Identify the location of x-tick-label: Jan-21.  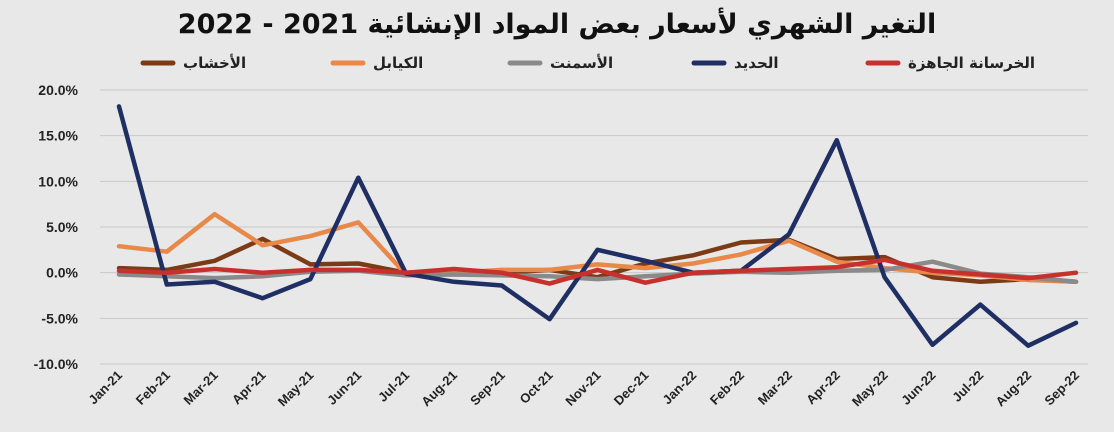
(105, 388).